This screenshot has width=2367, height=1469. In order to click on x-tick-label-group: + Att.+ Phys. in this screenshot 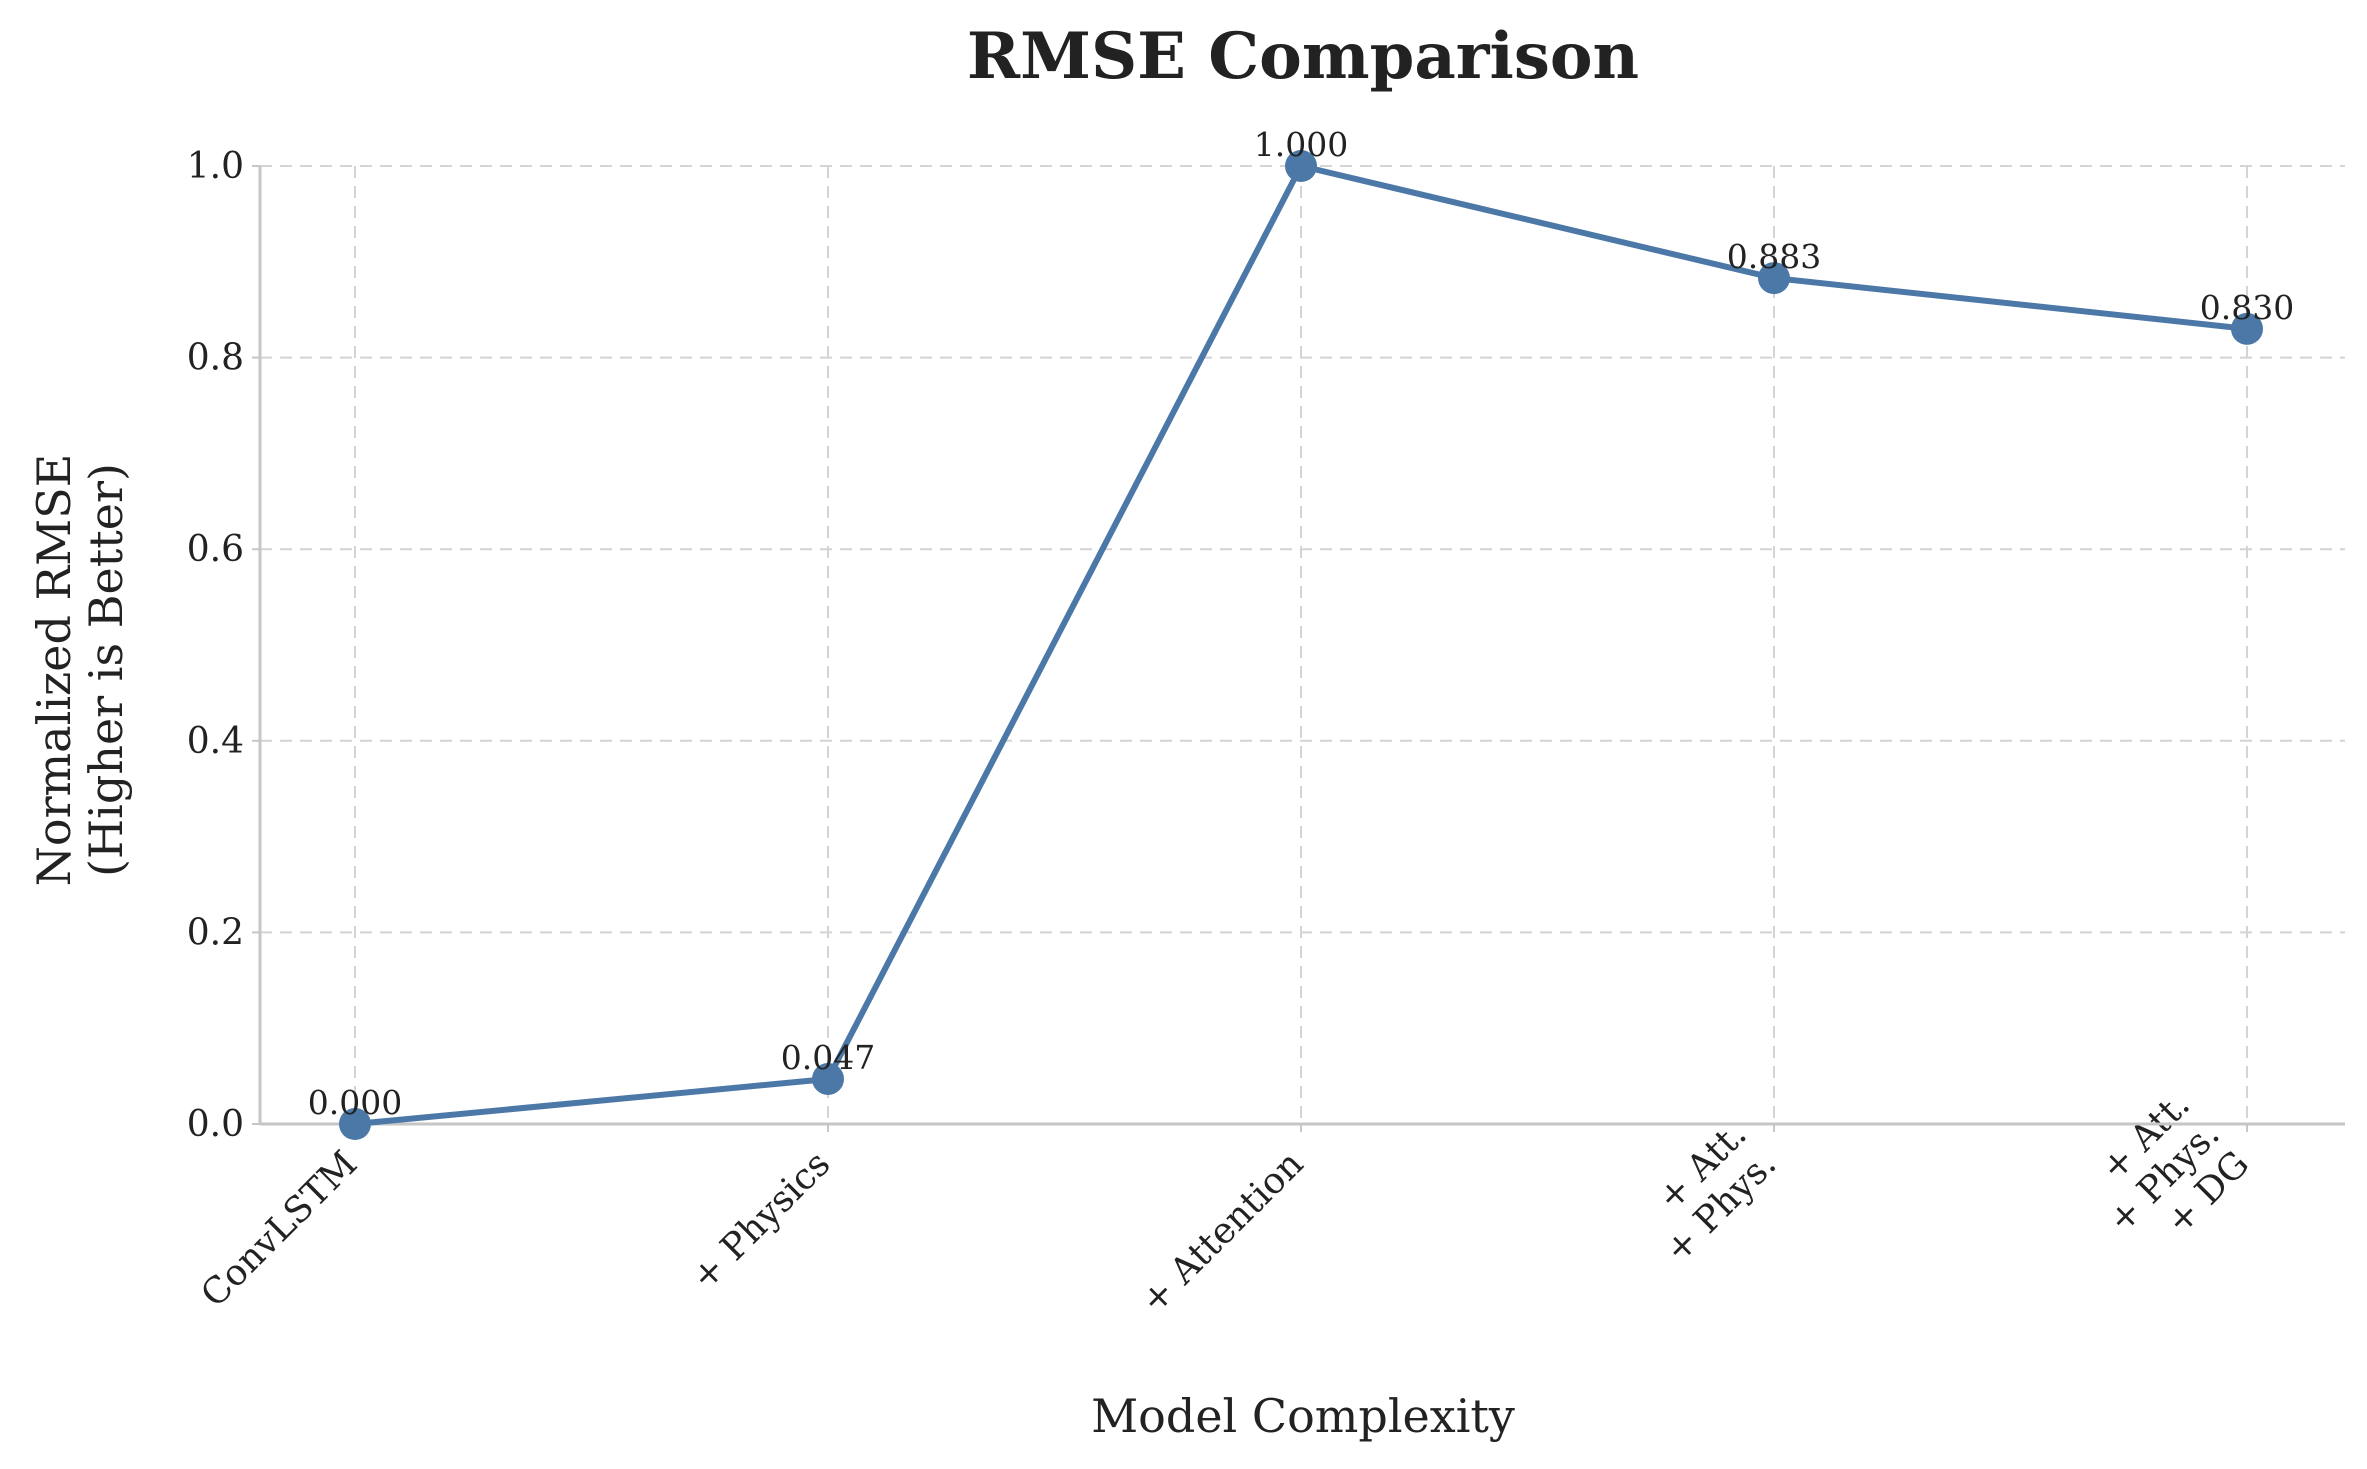, I will do `click(1717, 1192)`.